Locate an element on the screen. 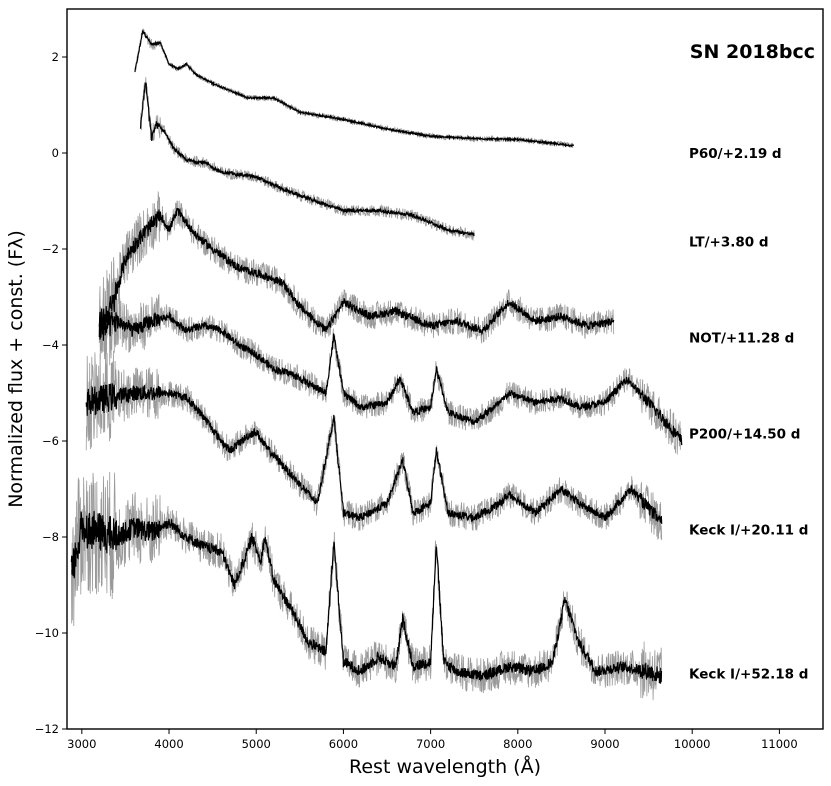  y-tick-label: 2 is located at coordinates (55, 57).